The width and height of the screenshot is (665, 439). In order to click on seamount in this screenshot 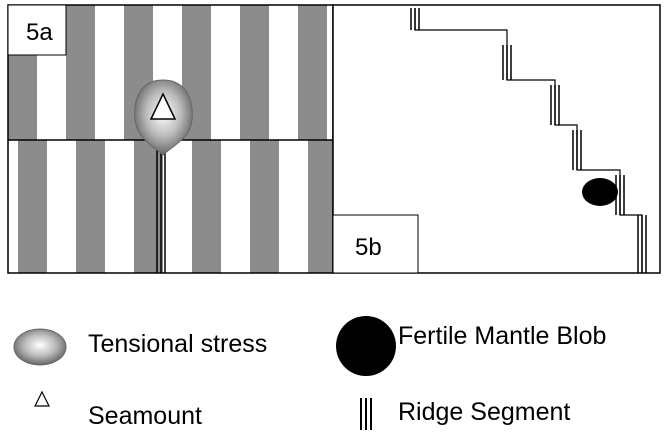, I will do `click(163, 106)`.